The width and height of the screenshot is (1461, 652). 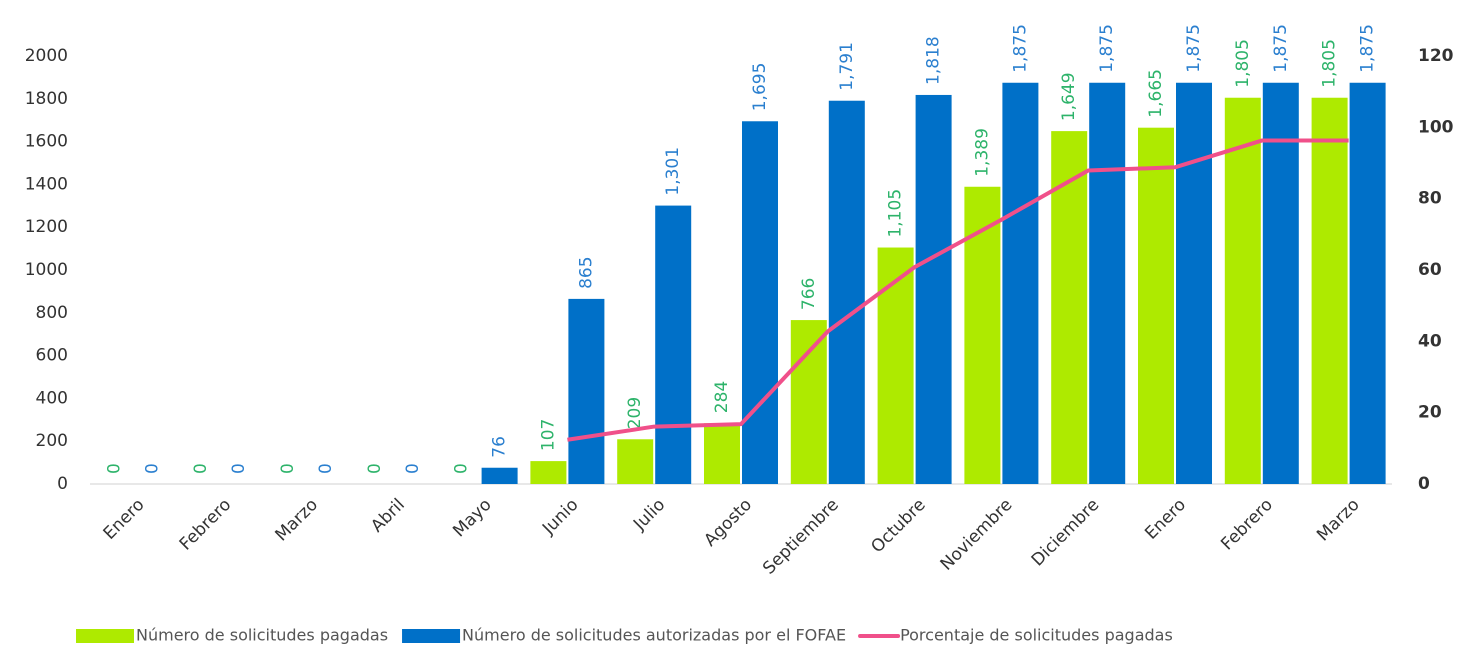 I want to click on value-label: 76, so click(x=500, y=447).